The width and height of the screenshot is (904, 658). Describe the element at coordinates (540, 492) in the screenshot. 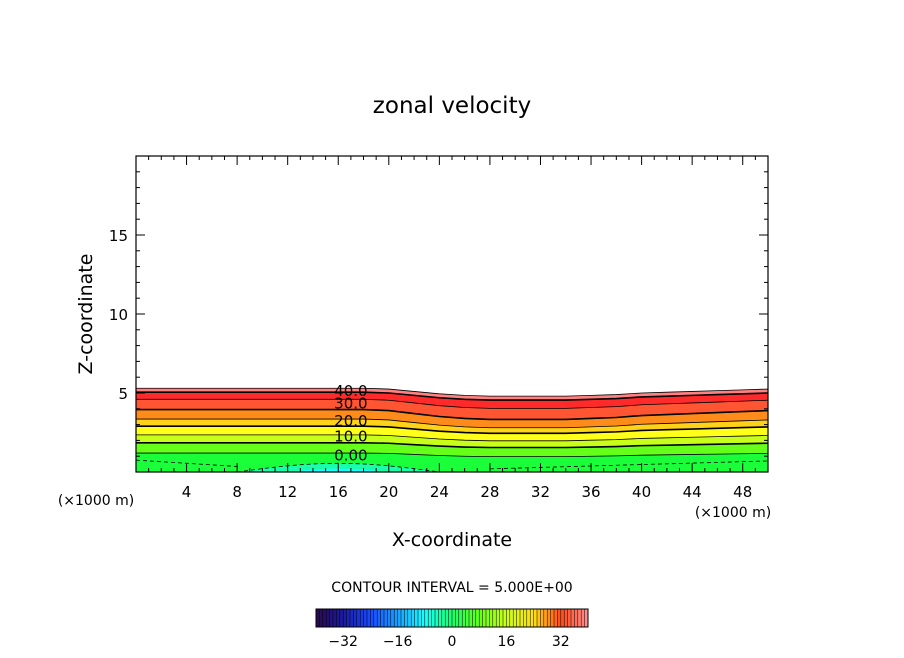

I see `x-tick-label: 32` at that location.